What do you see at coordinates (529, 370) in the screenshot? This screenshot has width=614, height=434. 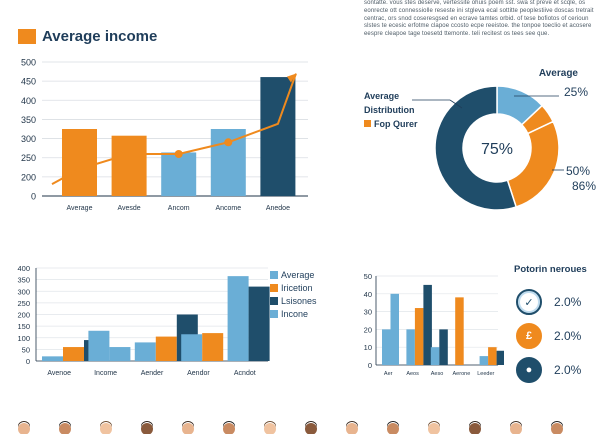 I see `person-icon: ●` at bounding box center [529, 370].